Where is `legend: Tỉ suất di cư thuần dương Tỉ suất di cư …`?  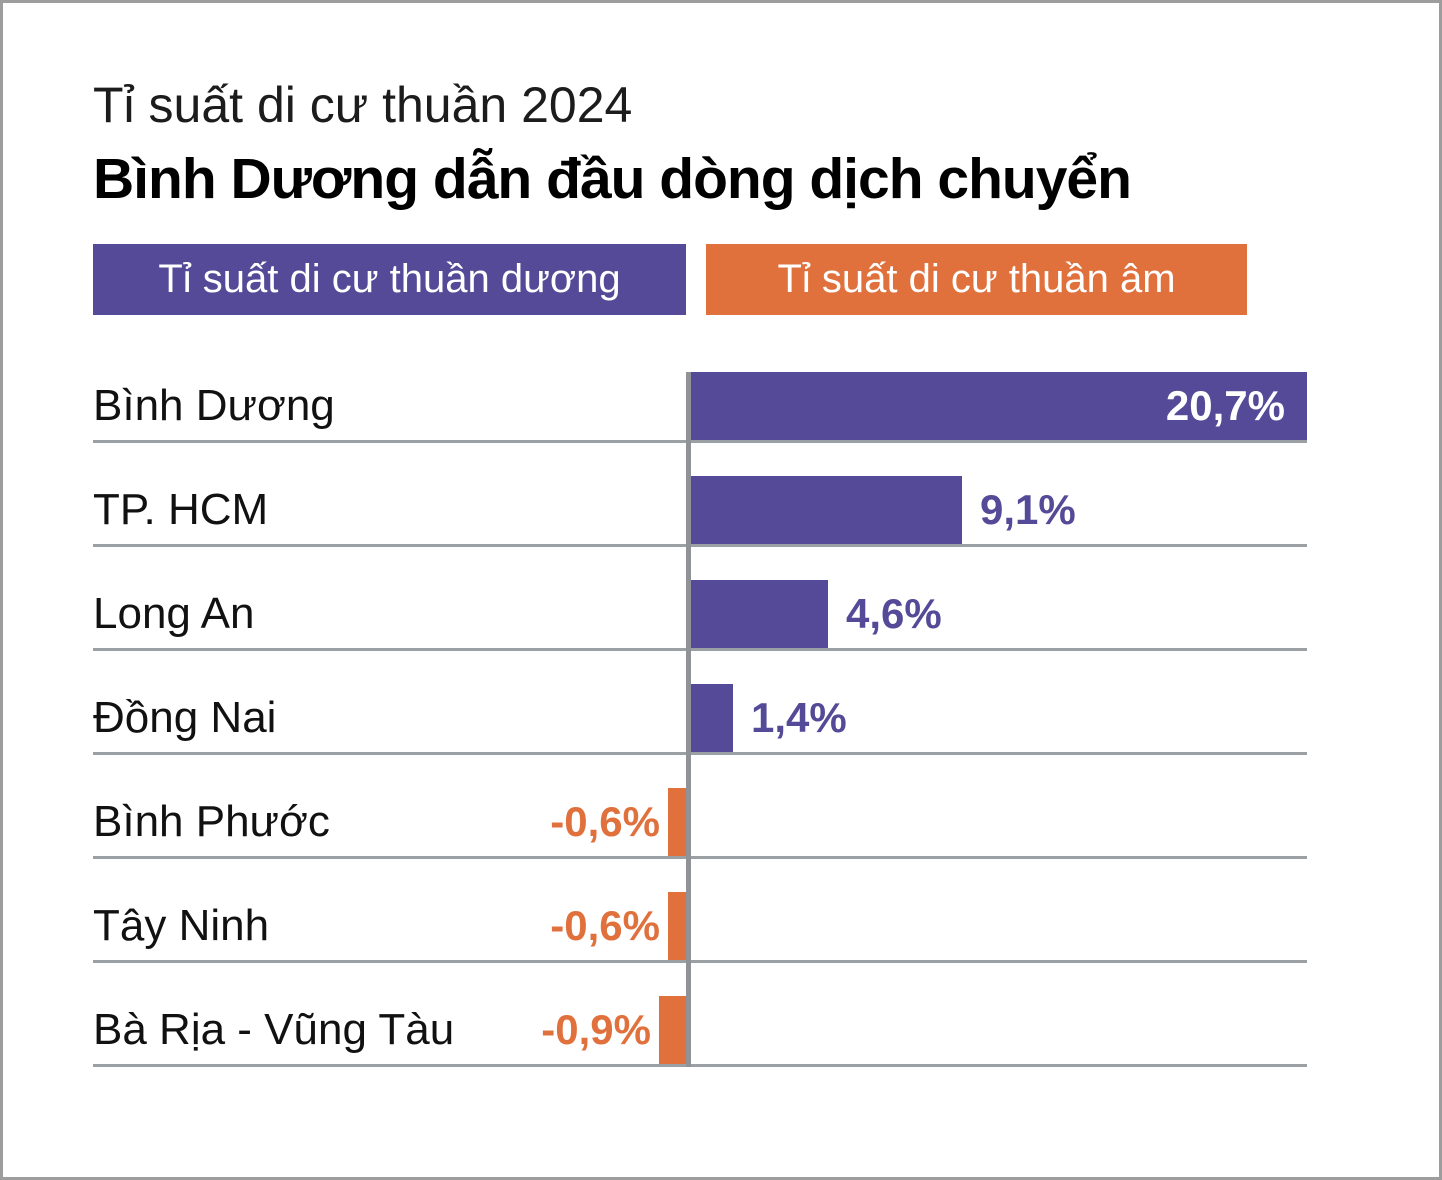 legend: Tỉ suất di cư thuần dương Tỉ suất di cư … is located at coordinates (766, 280).